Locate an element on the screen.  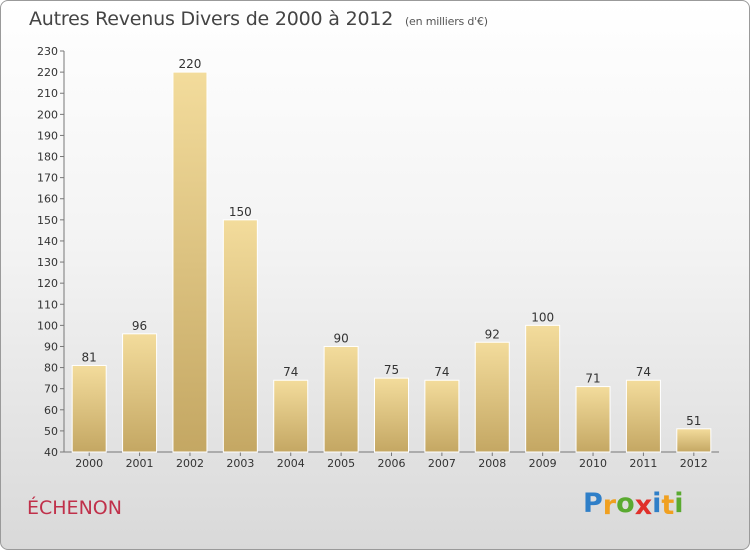
x-tick-label: 2010 is located at coordinates (593, 463).